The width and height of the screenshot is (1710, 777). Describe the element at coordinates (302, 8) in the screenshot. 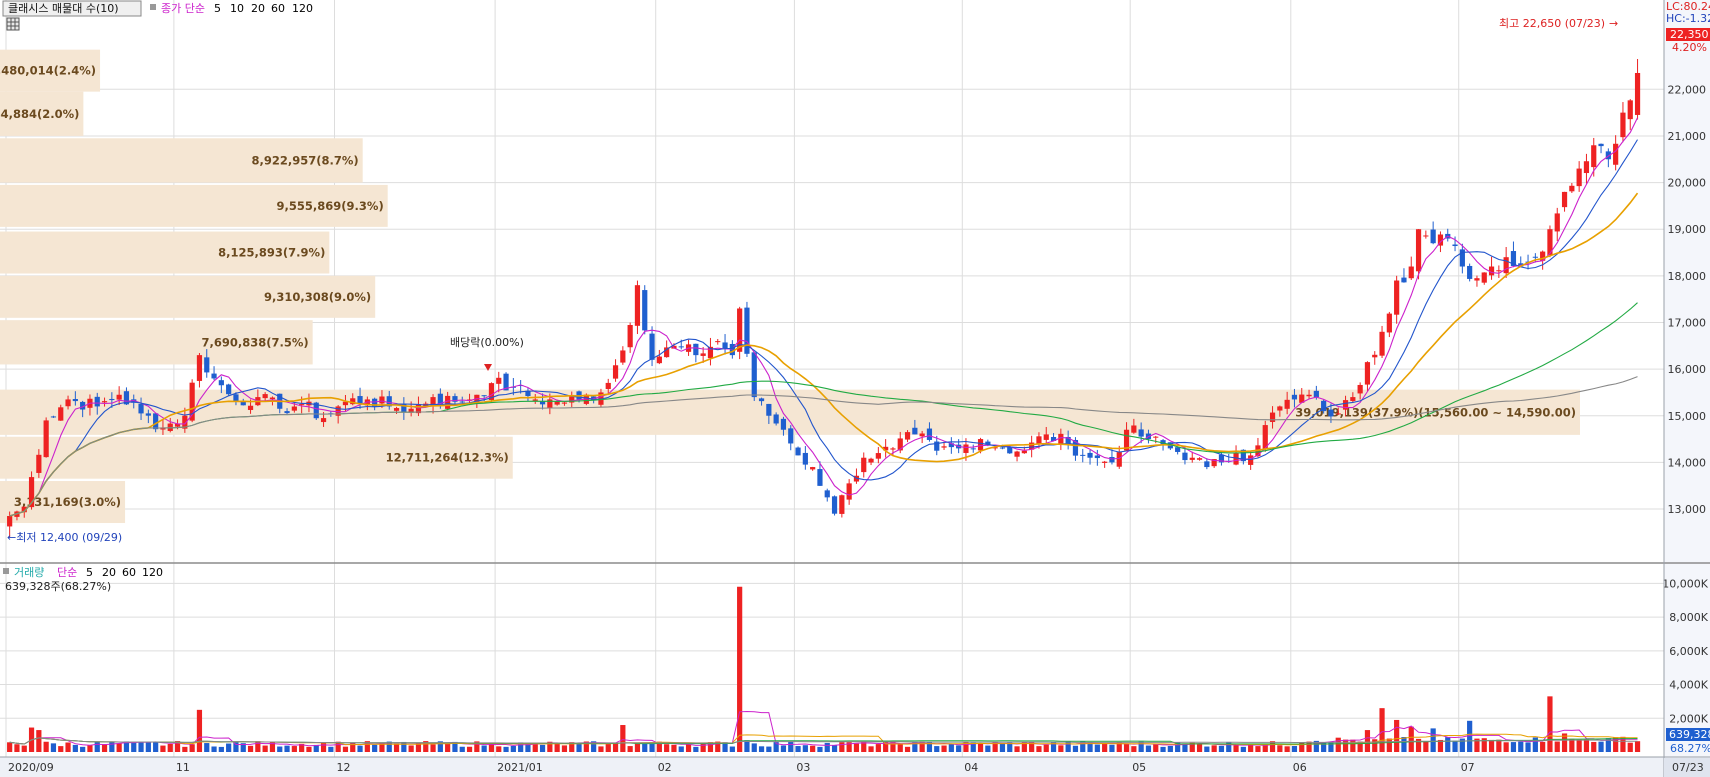

I see `ma-period-120: 120` at that location.